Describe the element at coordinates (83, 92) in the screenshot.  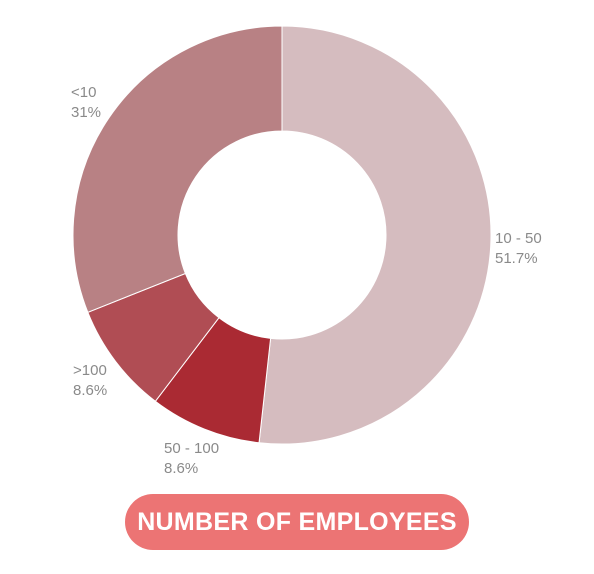
I see `slice-label-3: <10` at that location.